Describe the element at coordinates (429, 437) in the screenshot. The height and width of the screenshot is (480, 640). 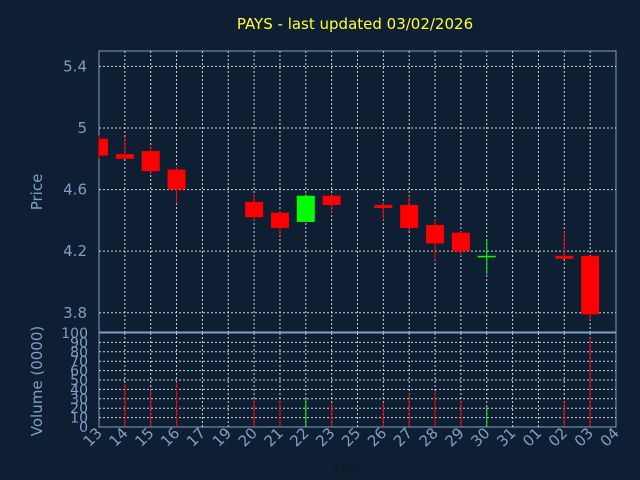
I see `x-tick-label: 28` at that location.